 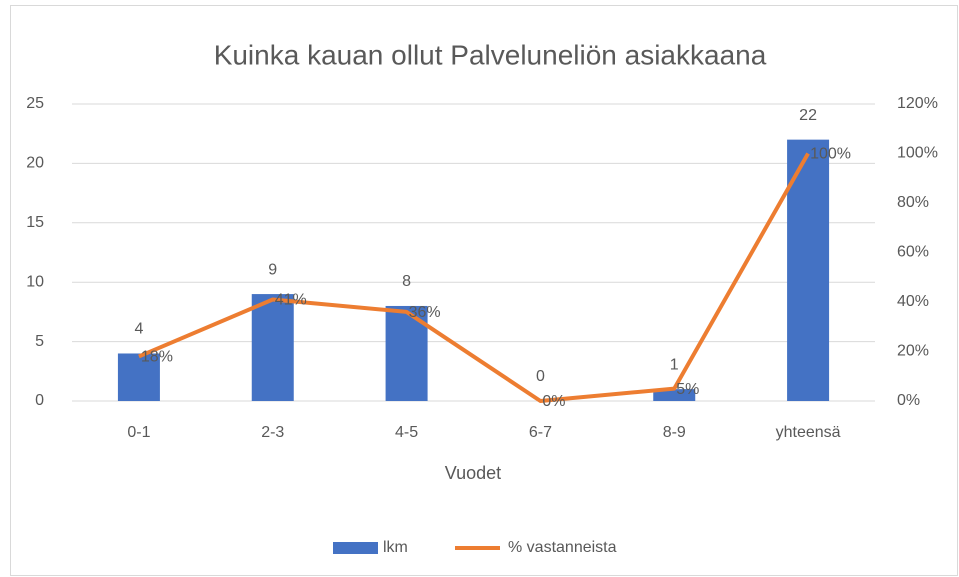 What do you see at coordinates (913, 301) in the screenshot?
I see `y2-tick-label: 40%` at bounding box center [913, 301].